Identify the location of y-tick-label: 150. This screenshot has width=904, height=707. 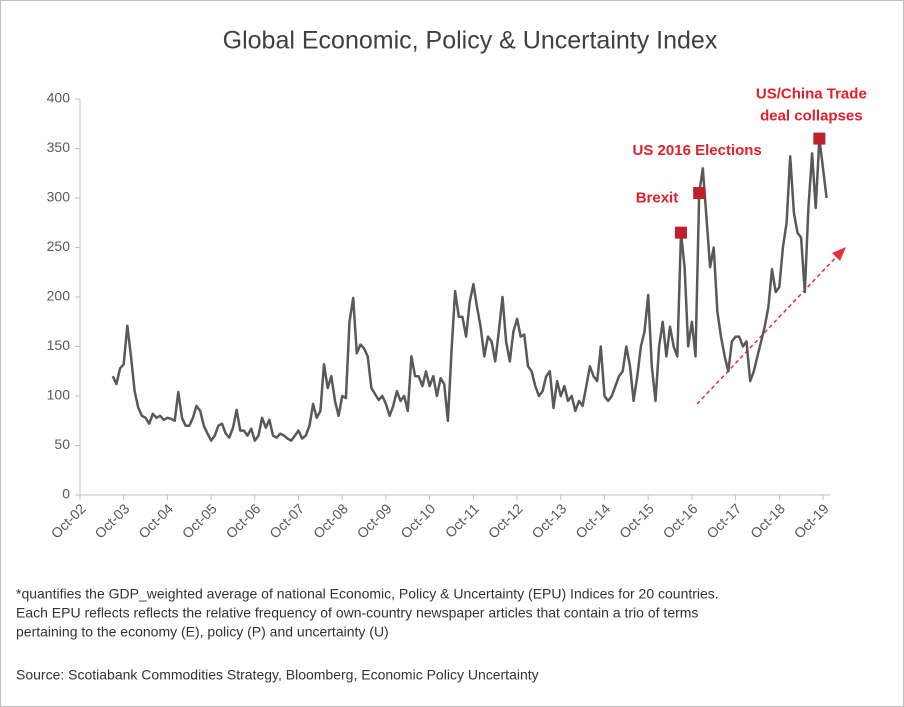
(59, 345).